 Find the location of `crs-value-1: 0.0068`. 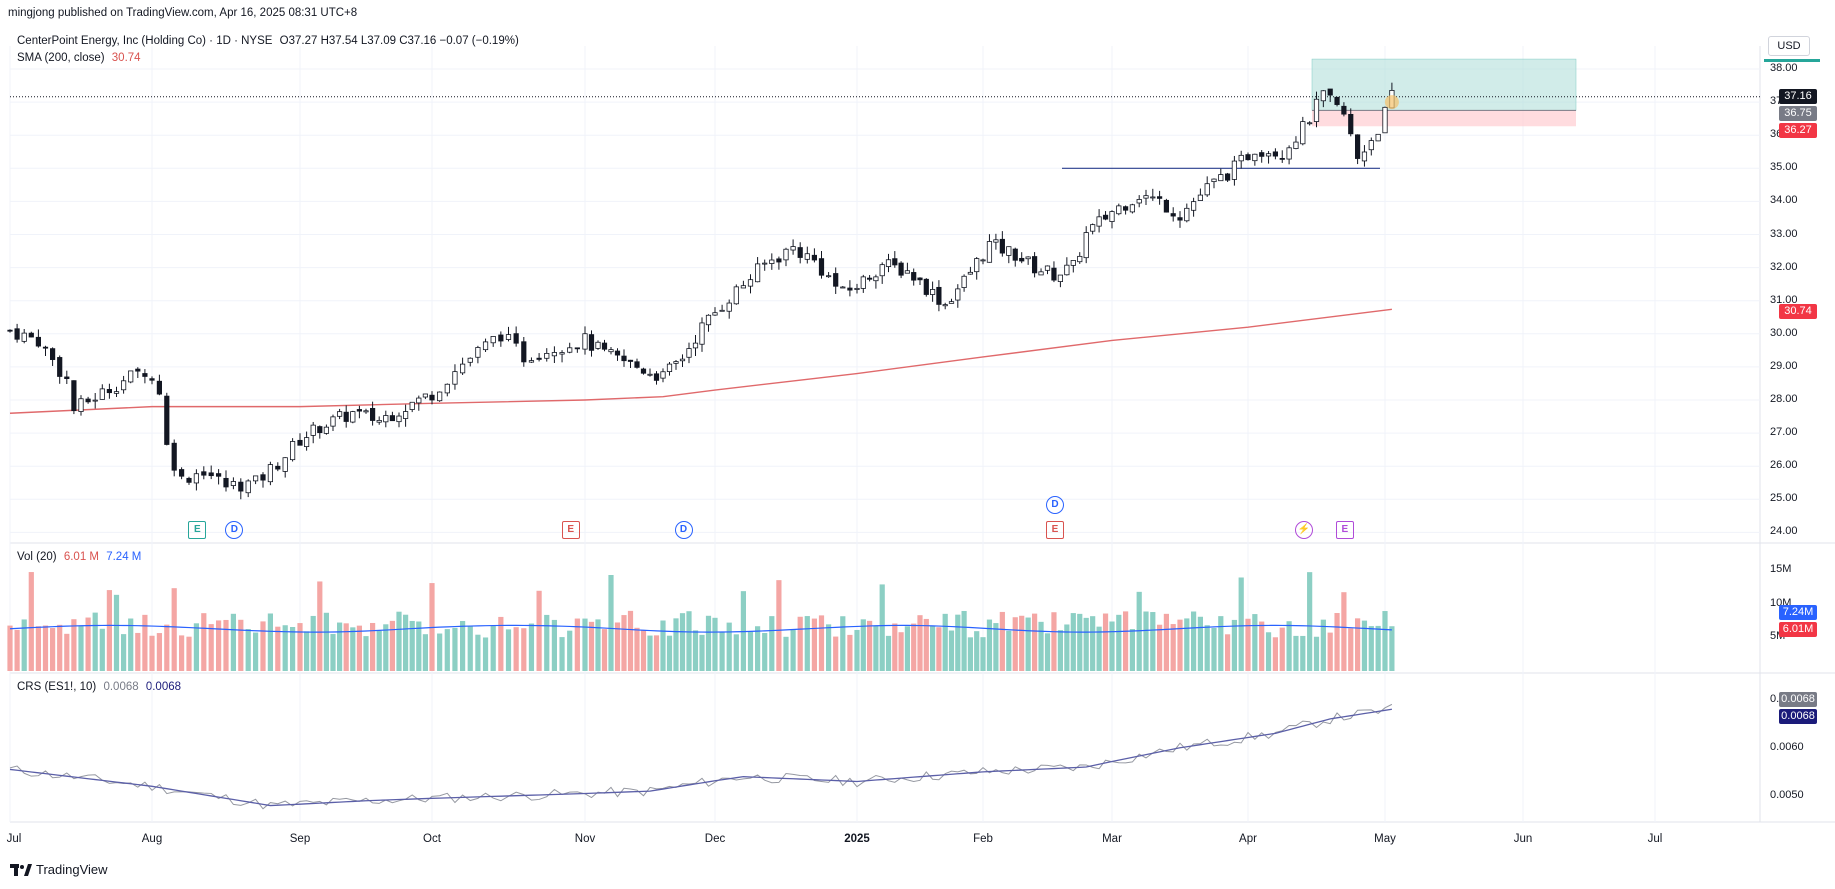

crs-value-1: 0.0068 is located at coordinates (121, 687).